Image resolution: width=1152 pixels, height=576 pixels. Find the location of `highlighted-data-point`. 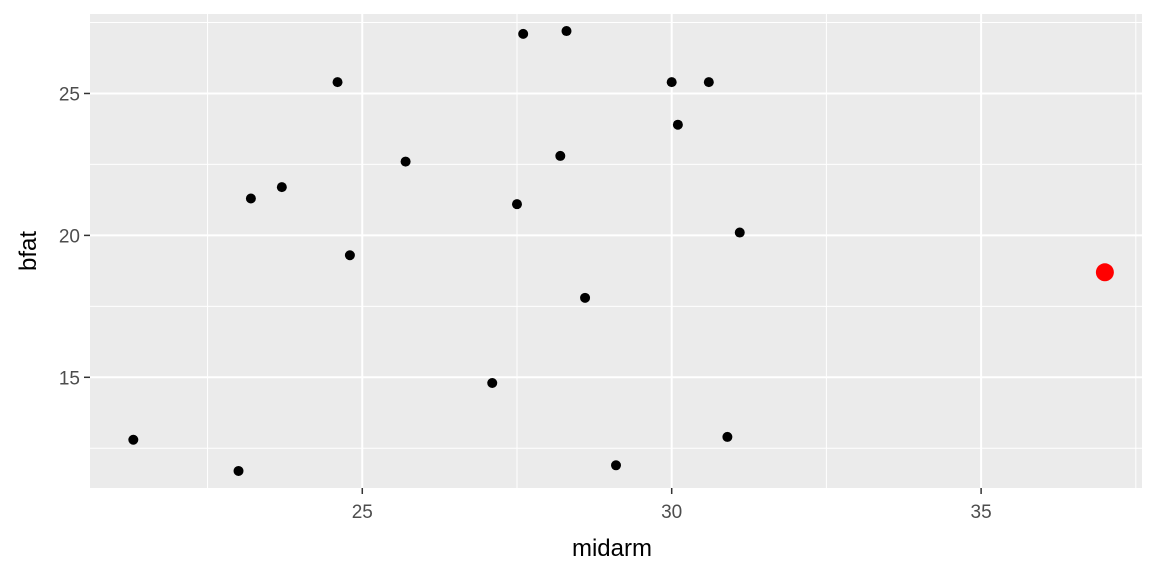

highlighted-data-point is located at coordinates (1104, 272).